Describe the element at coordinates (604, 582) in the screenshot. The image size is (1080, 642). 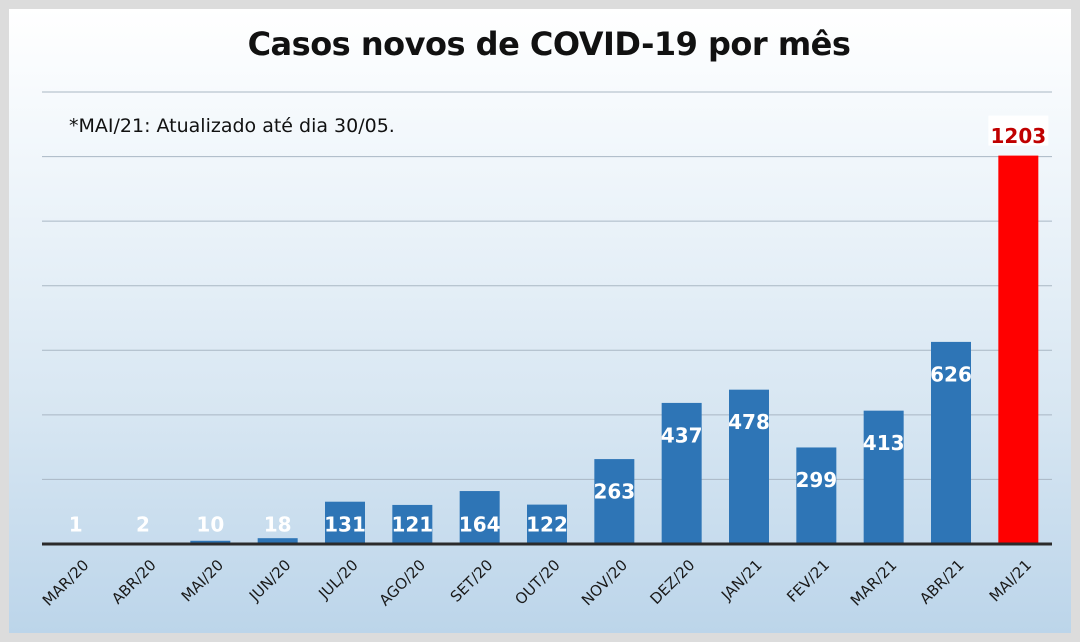
I see `x-tick-label: NOV/20` at that location.